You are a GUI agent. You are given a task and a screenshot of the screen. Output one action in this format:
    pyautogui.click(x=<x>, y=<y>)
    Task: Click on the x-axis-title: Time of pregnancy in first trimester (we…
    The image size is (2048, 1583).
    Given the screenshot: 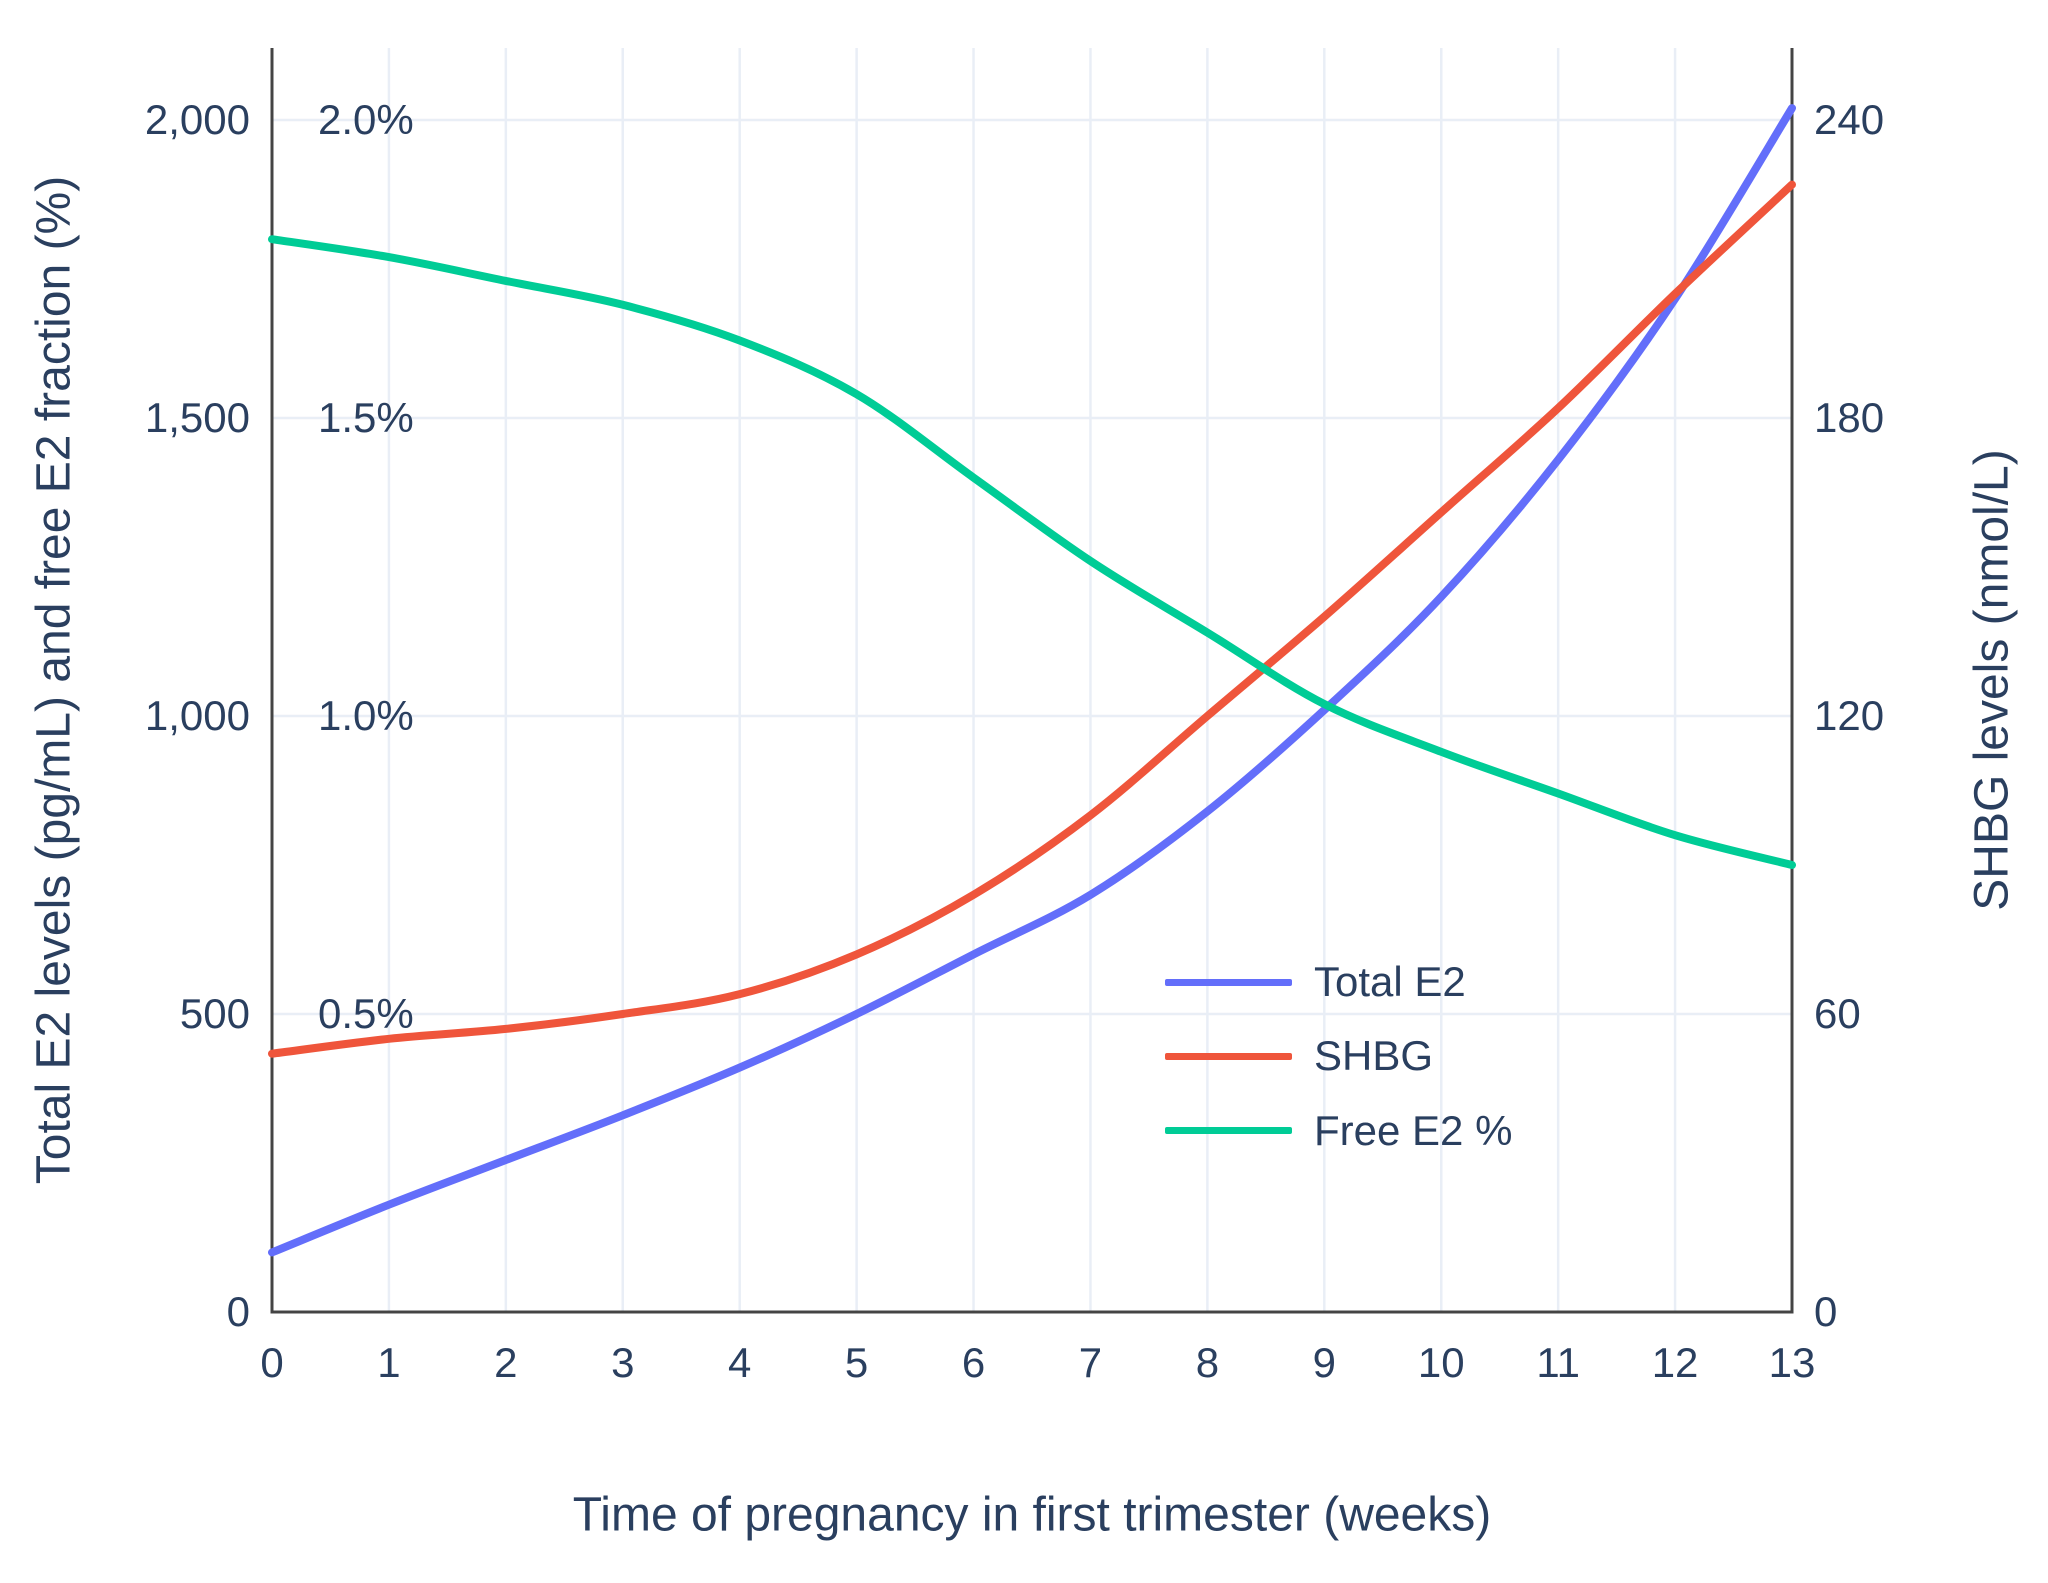 What is the action you would take?
    pyautogui.click(x=1032, y=1515)
    